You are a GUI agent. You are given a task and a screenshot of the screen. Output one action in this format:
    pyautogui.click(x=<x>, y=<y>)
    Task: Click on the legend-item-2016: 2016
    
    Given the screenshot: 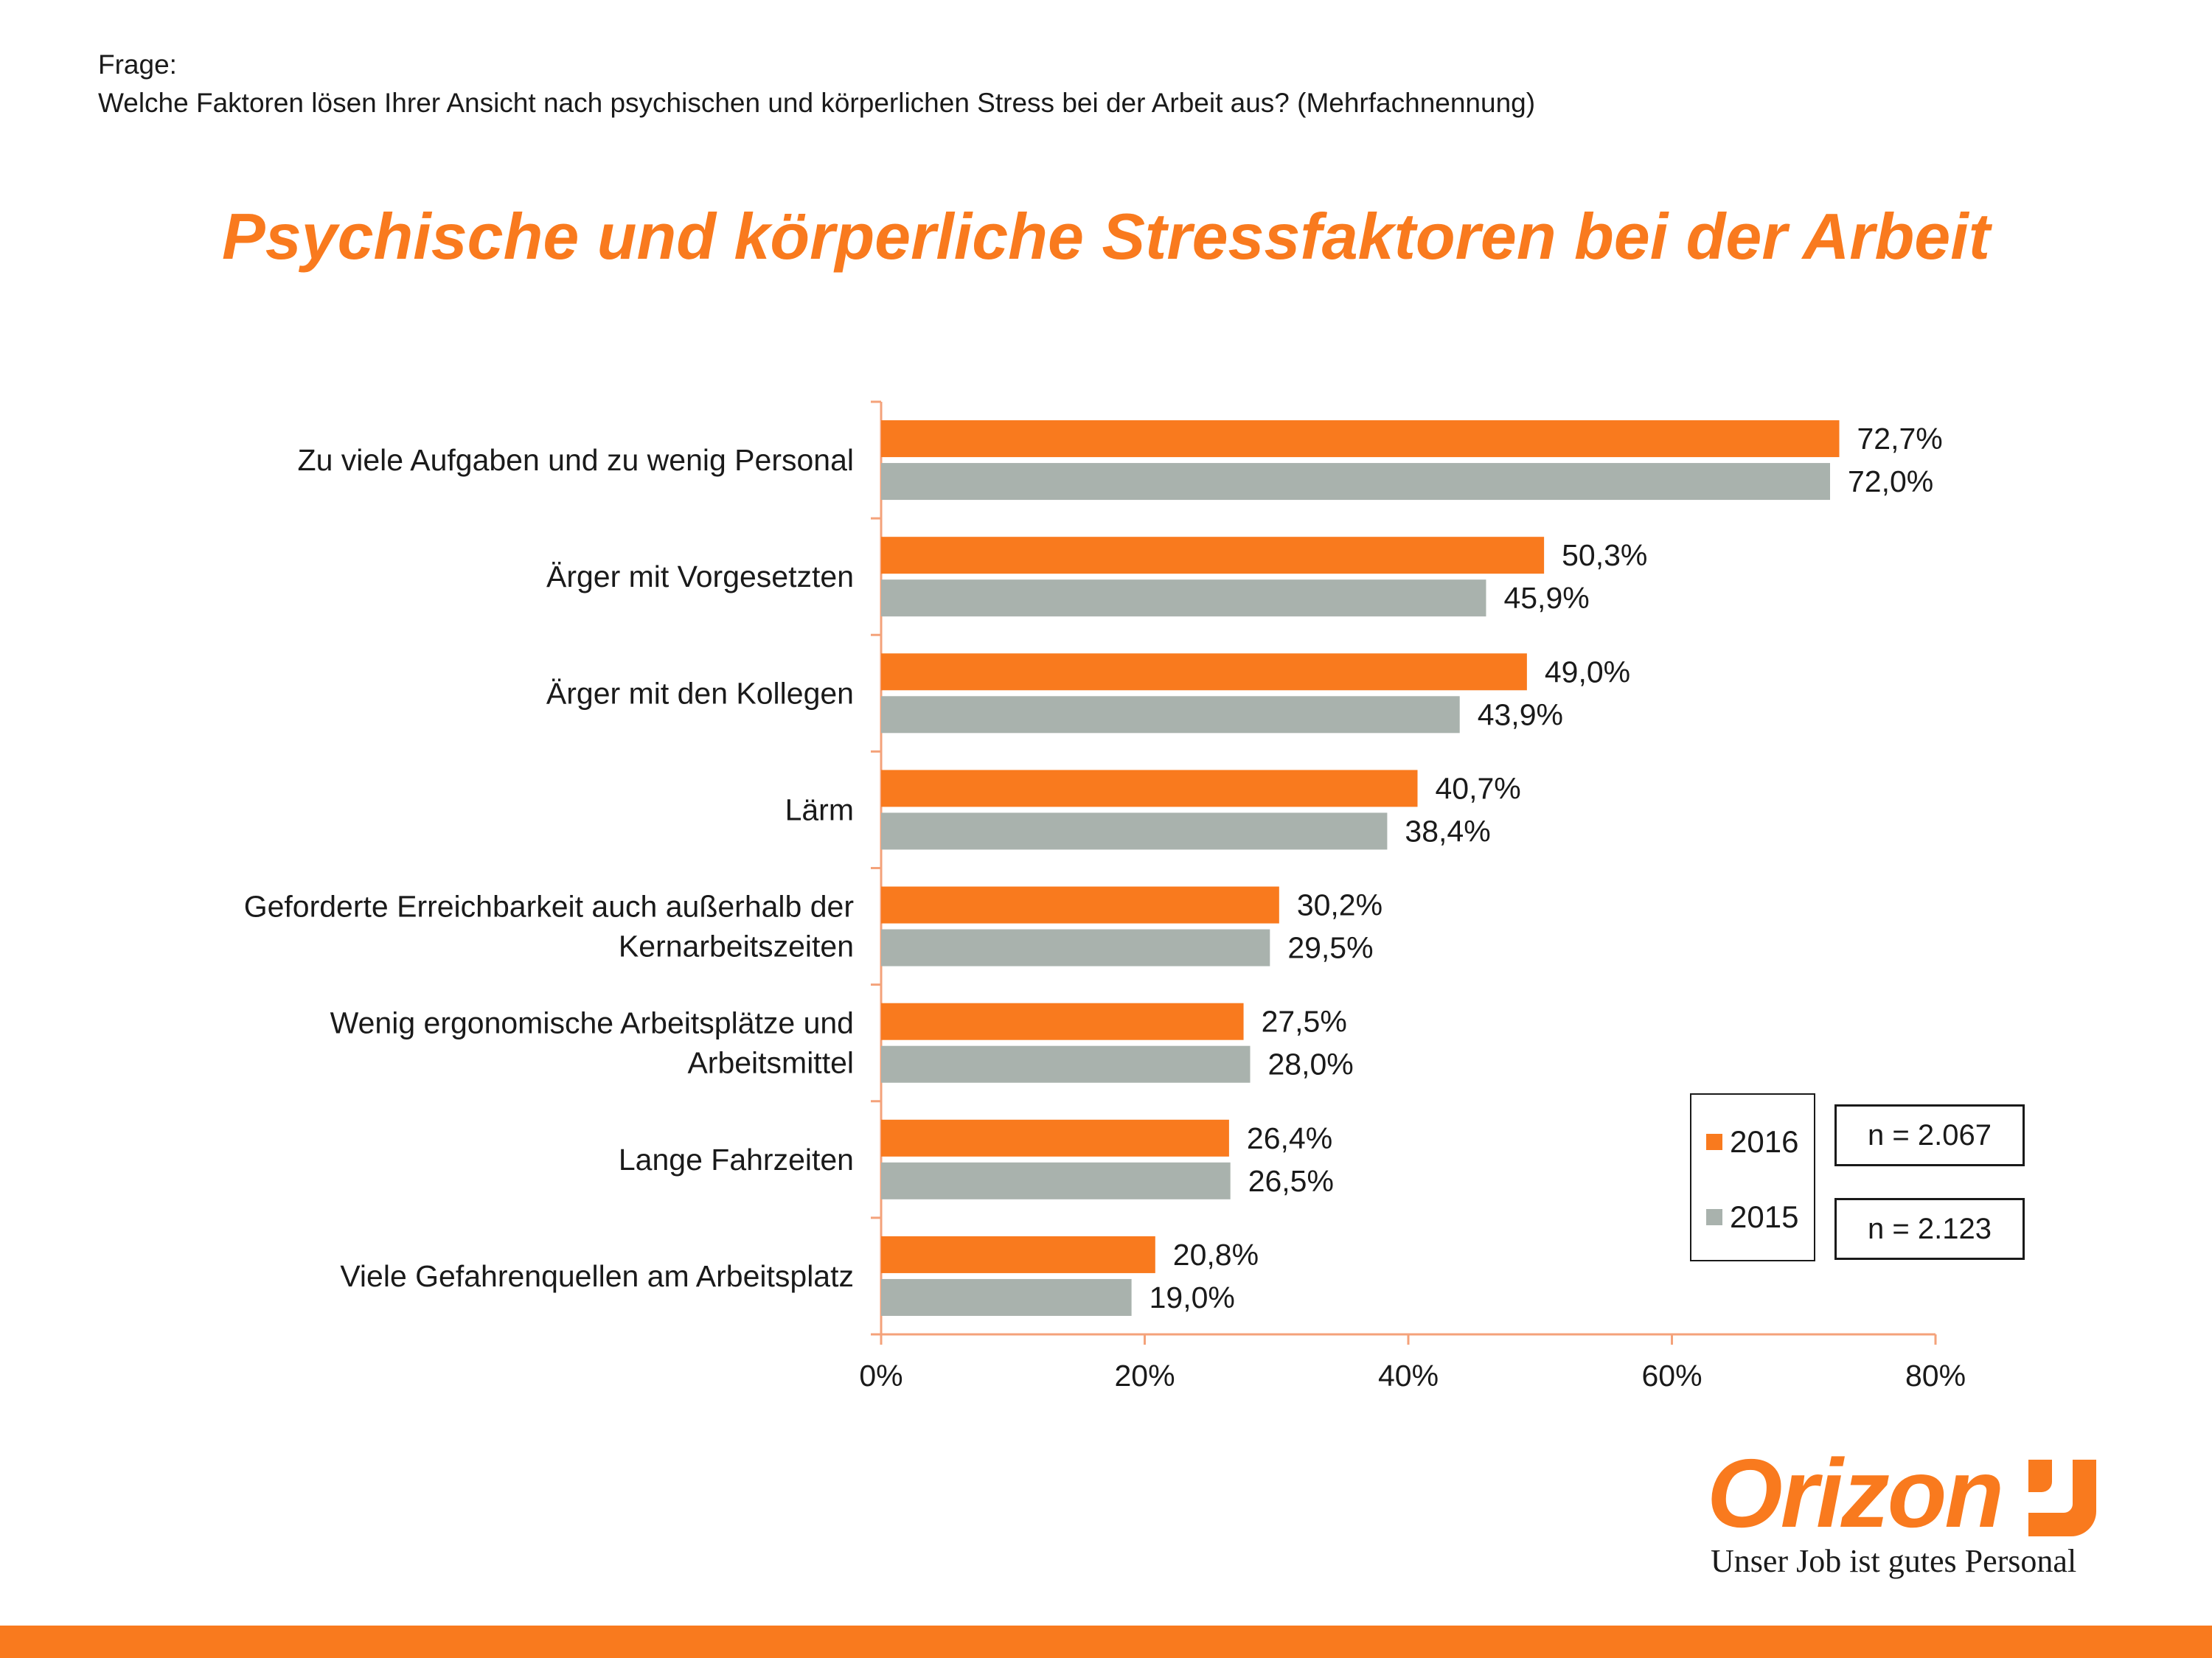 What is the action you would take?
    pyautogui.click(x=1752, y=1142)
    